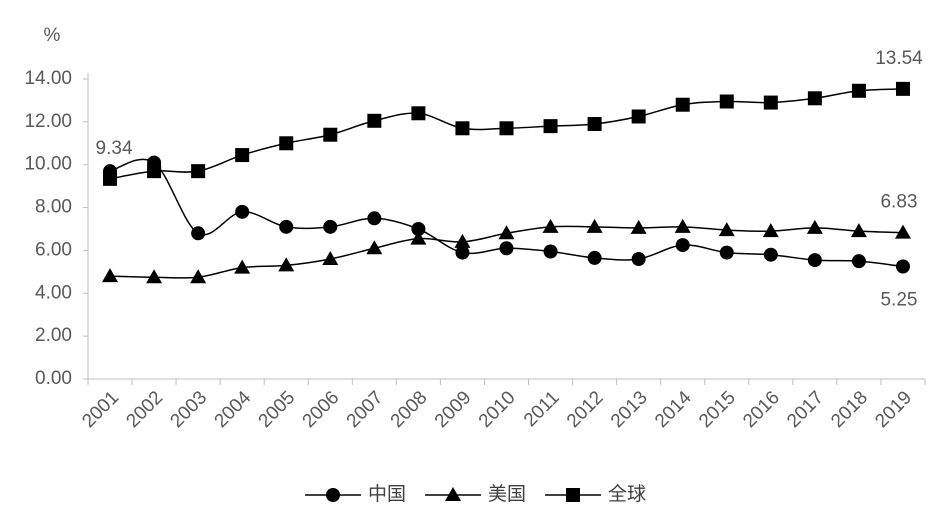  Describe the element at coordinates (188, 409) in the screenshot. I see `x-tick-label: 2003` at that location.